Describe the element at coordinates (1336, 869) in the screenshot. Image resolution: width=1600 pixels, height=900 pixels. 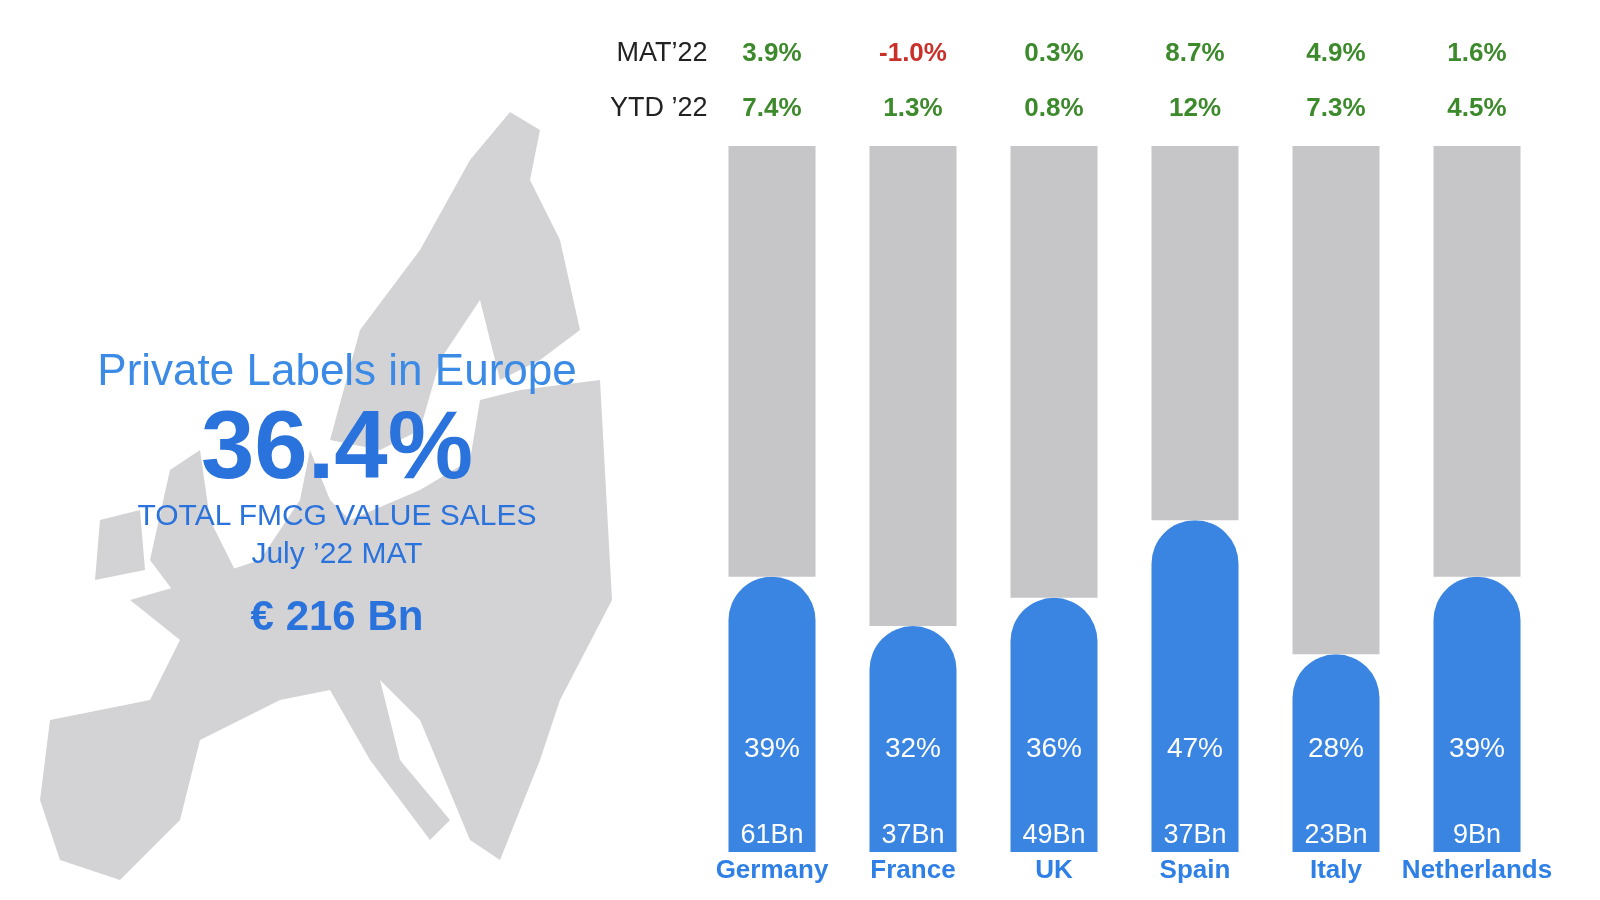
I see `x-tick-label: Italy` at that location.